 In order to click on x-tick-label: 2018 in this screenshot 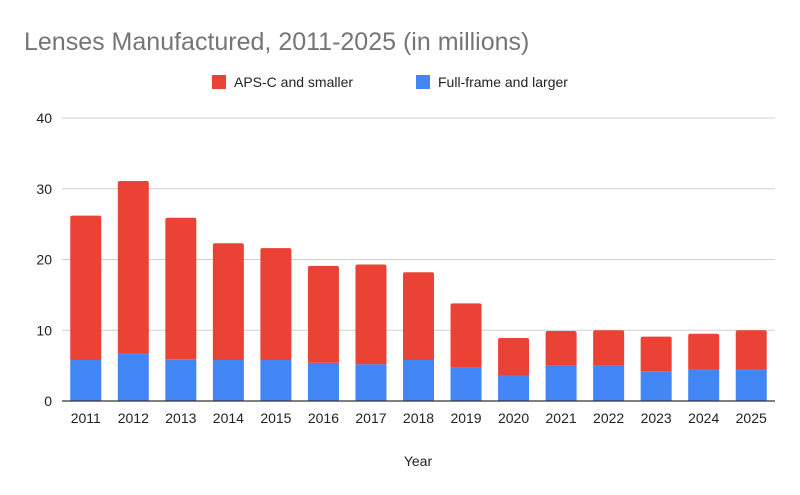, I will do `click(418, 418)`.